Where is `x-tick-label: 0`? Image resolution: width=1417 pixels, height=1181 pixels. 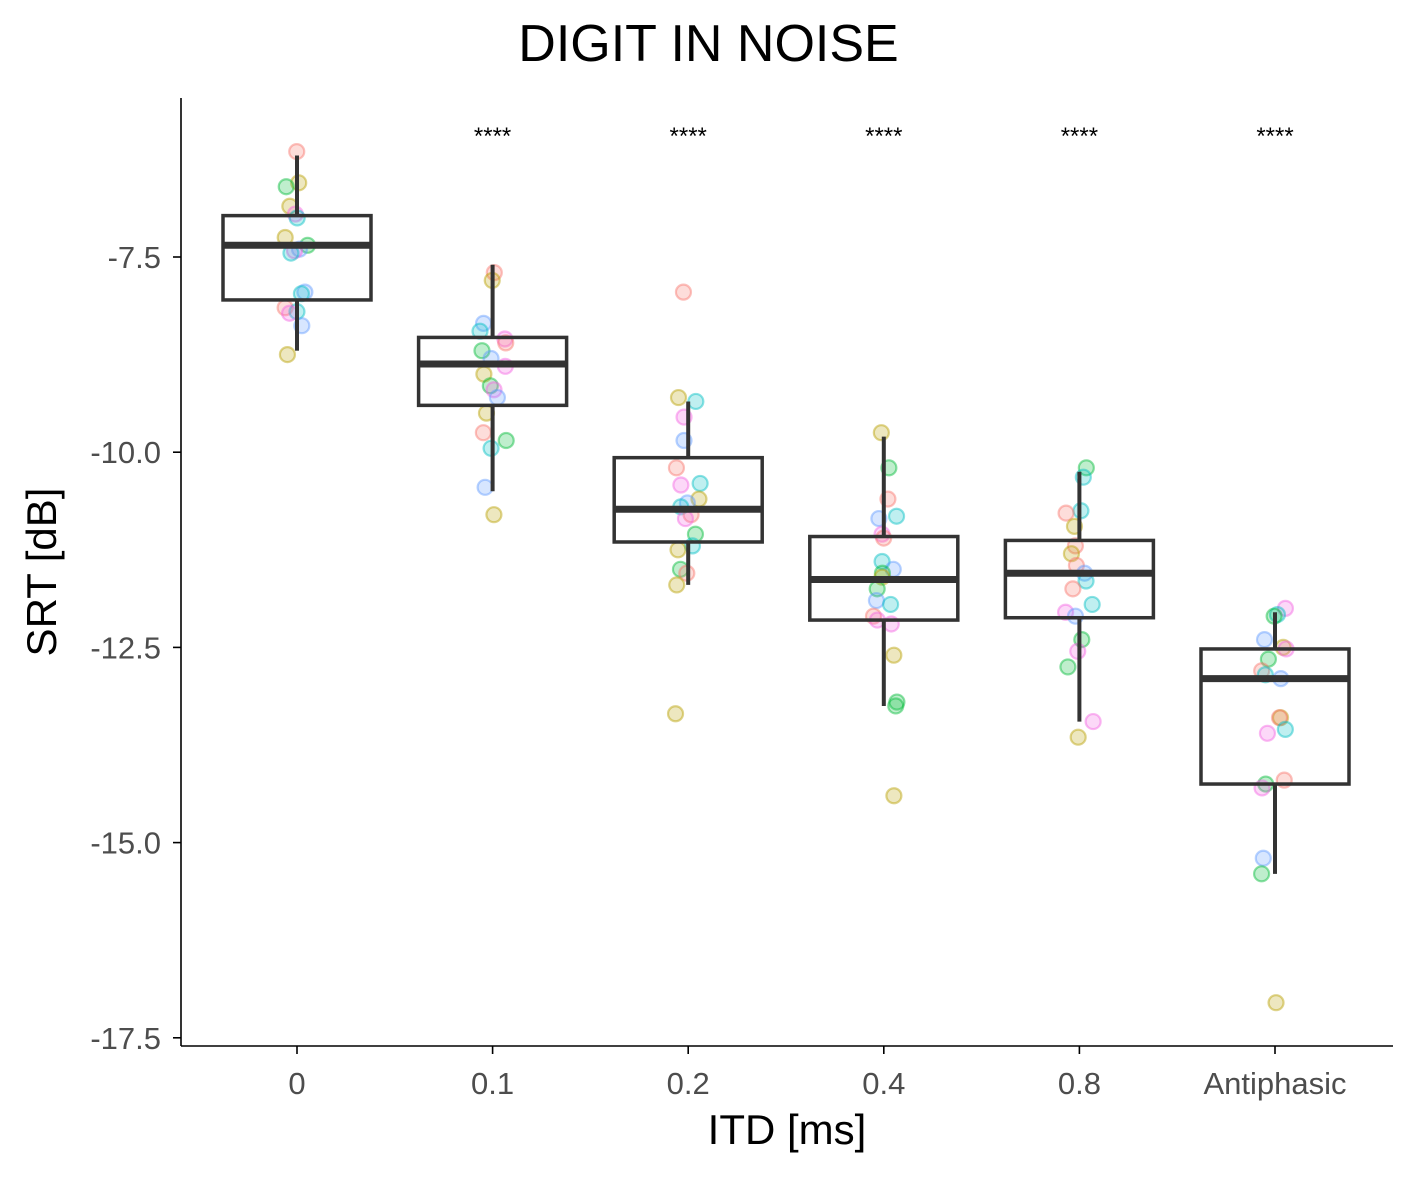 x-tick-label: 0 is located at coordinates (296, 1083).